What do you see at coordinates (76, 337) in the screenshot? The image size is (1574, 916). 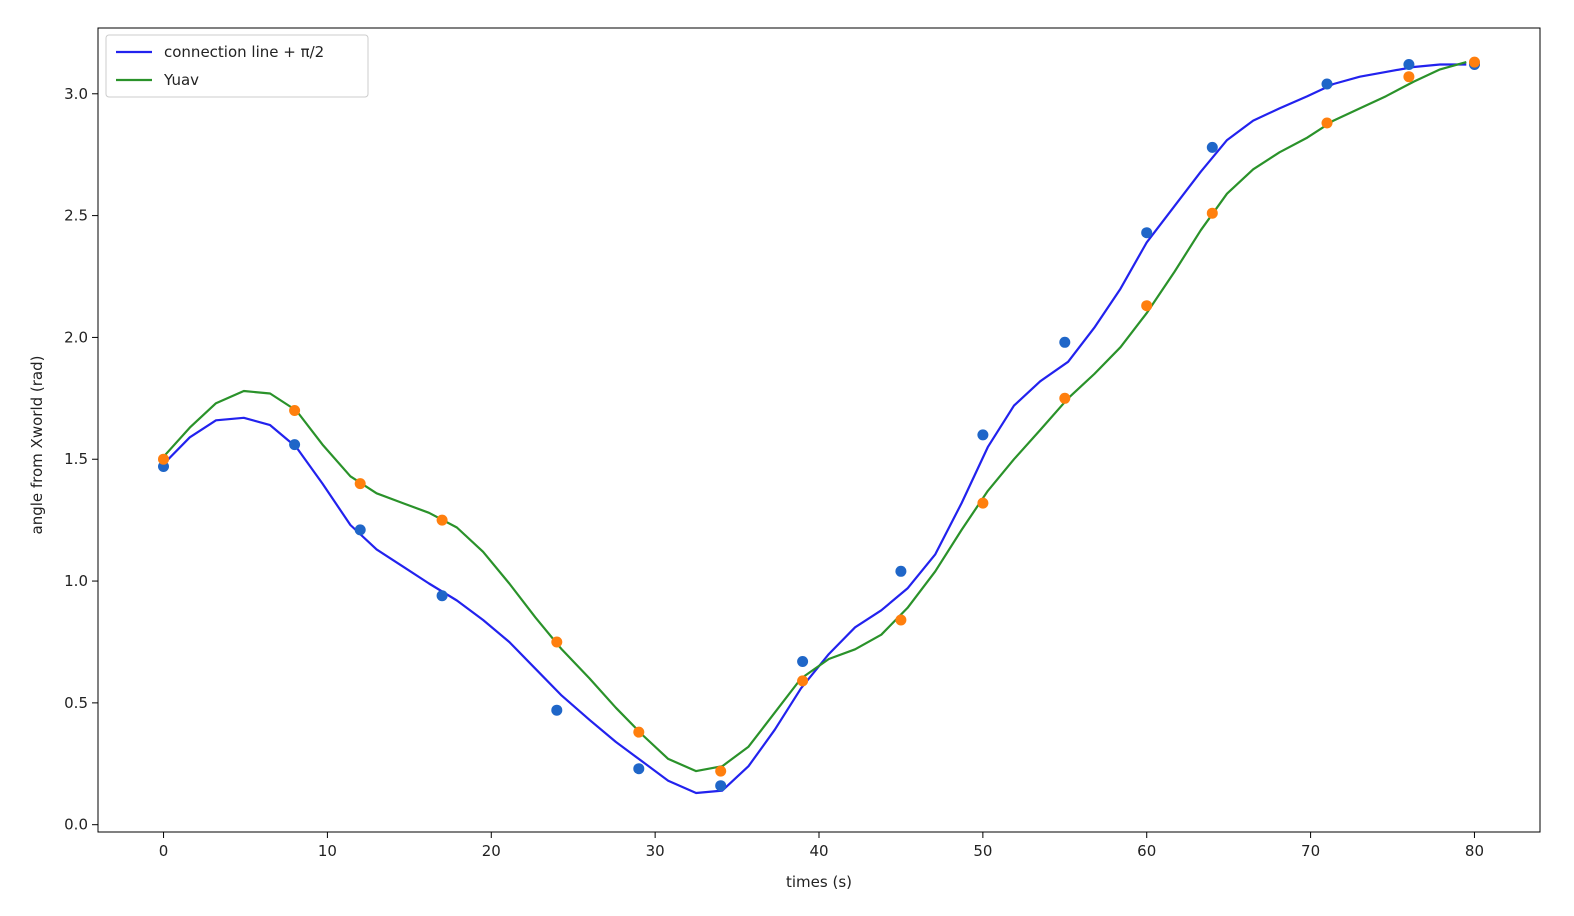 I see `y-tick-label: 2.0` at bounding box center [76, 337].